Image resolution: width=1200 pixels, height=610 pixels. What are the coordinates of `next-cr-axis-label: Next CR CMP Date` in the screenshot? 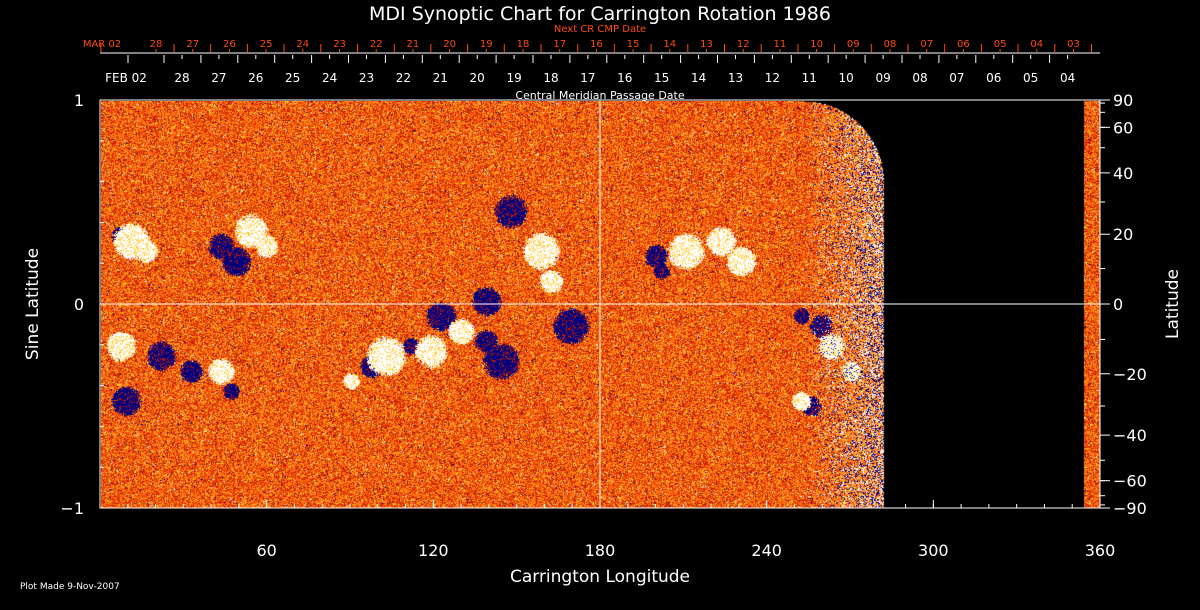 It's located at (600, 29).